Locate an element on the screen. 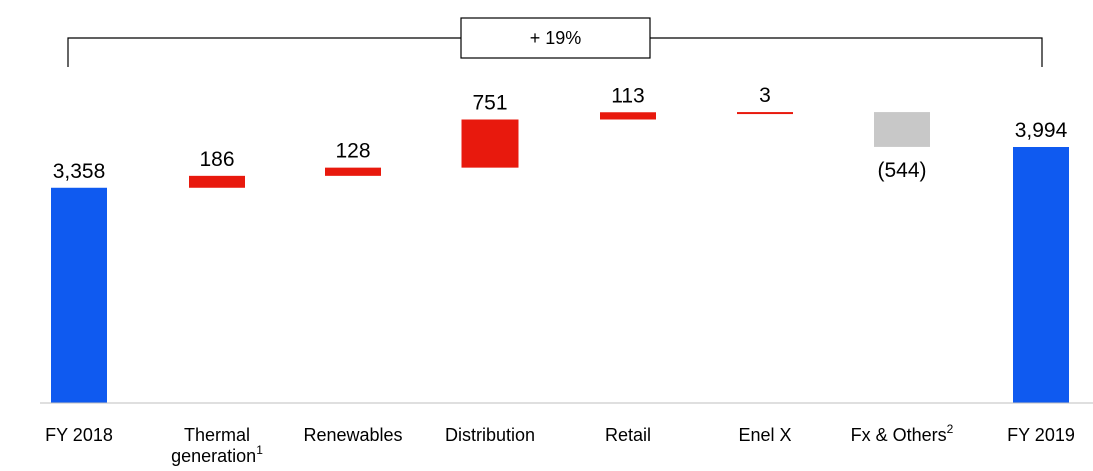  bar-fy-2019 is located at coordinates (1041, 275).